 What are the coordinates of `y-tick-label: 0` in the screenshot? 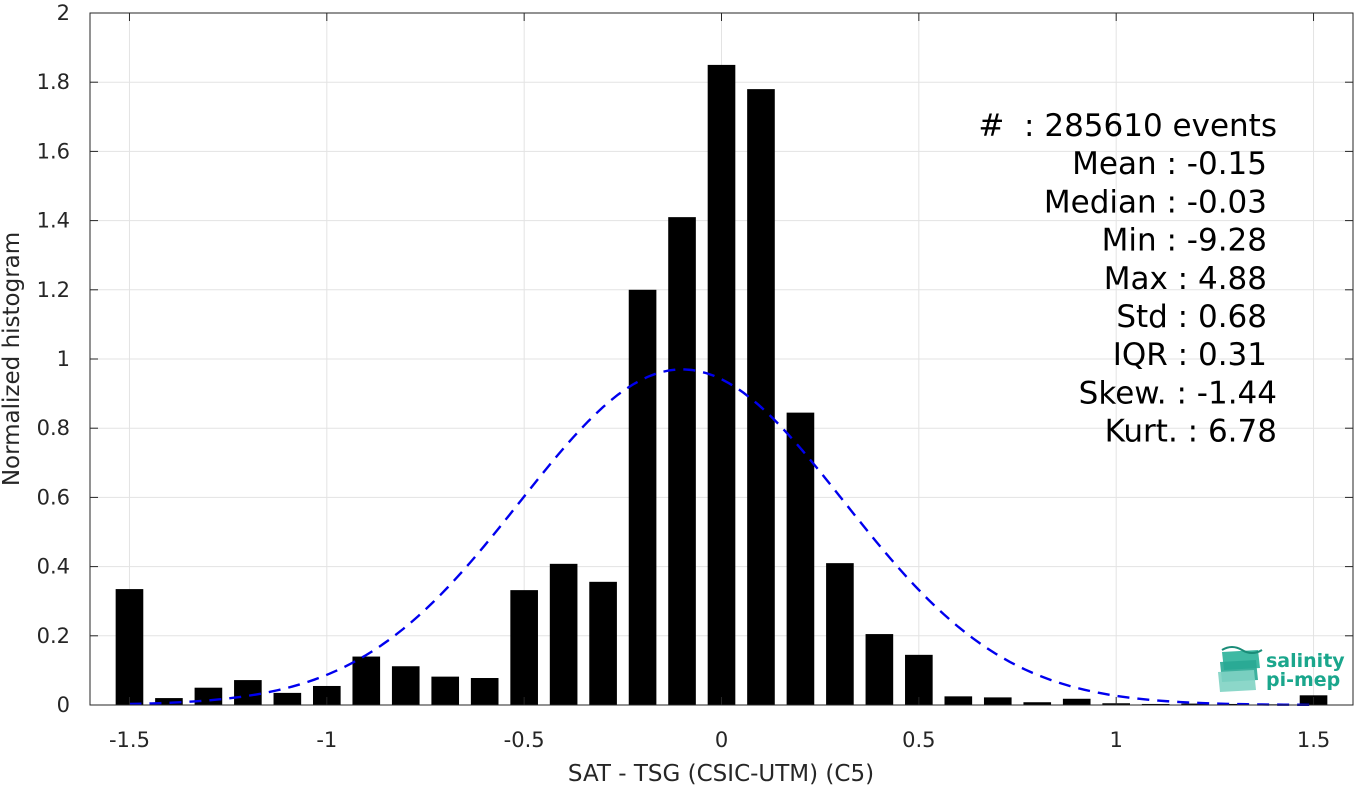 It's located at (63, 705).